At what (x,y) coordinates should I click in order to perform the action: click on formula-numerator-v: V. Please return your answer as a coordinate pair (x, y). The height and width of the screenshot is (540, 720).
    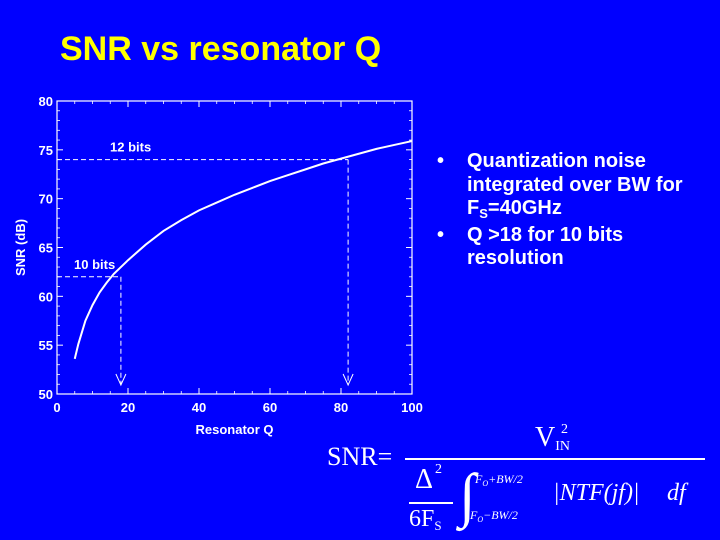
    Looking at the image, I should click on (545, 437).